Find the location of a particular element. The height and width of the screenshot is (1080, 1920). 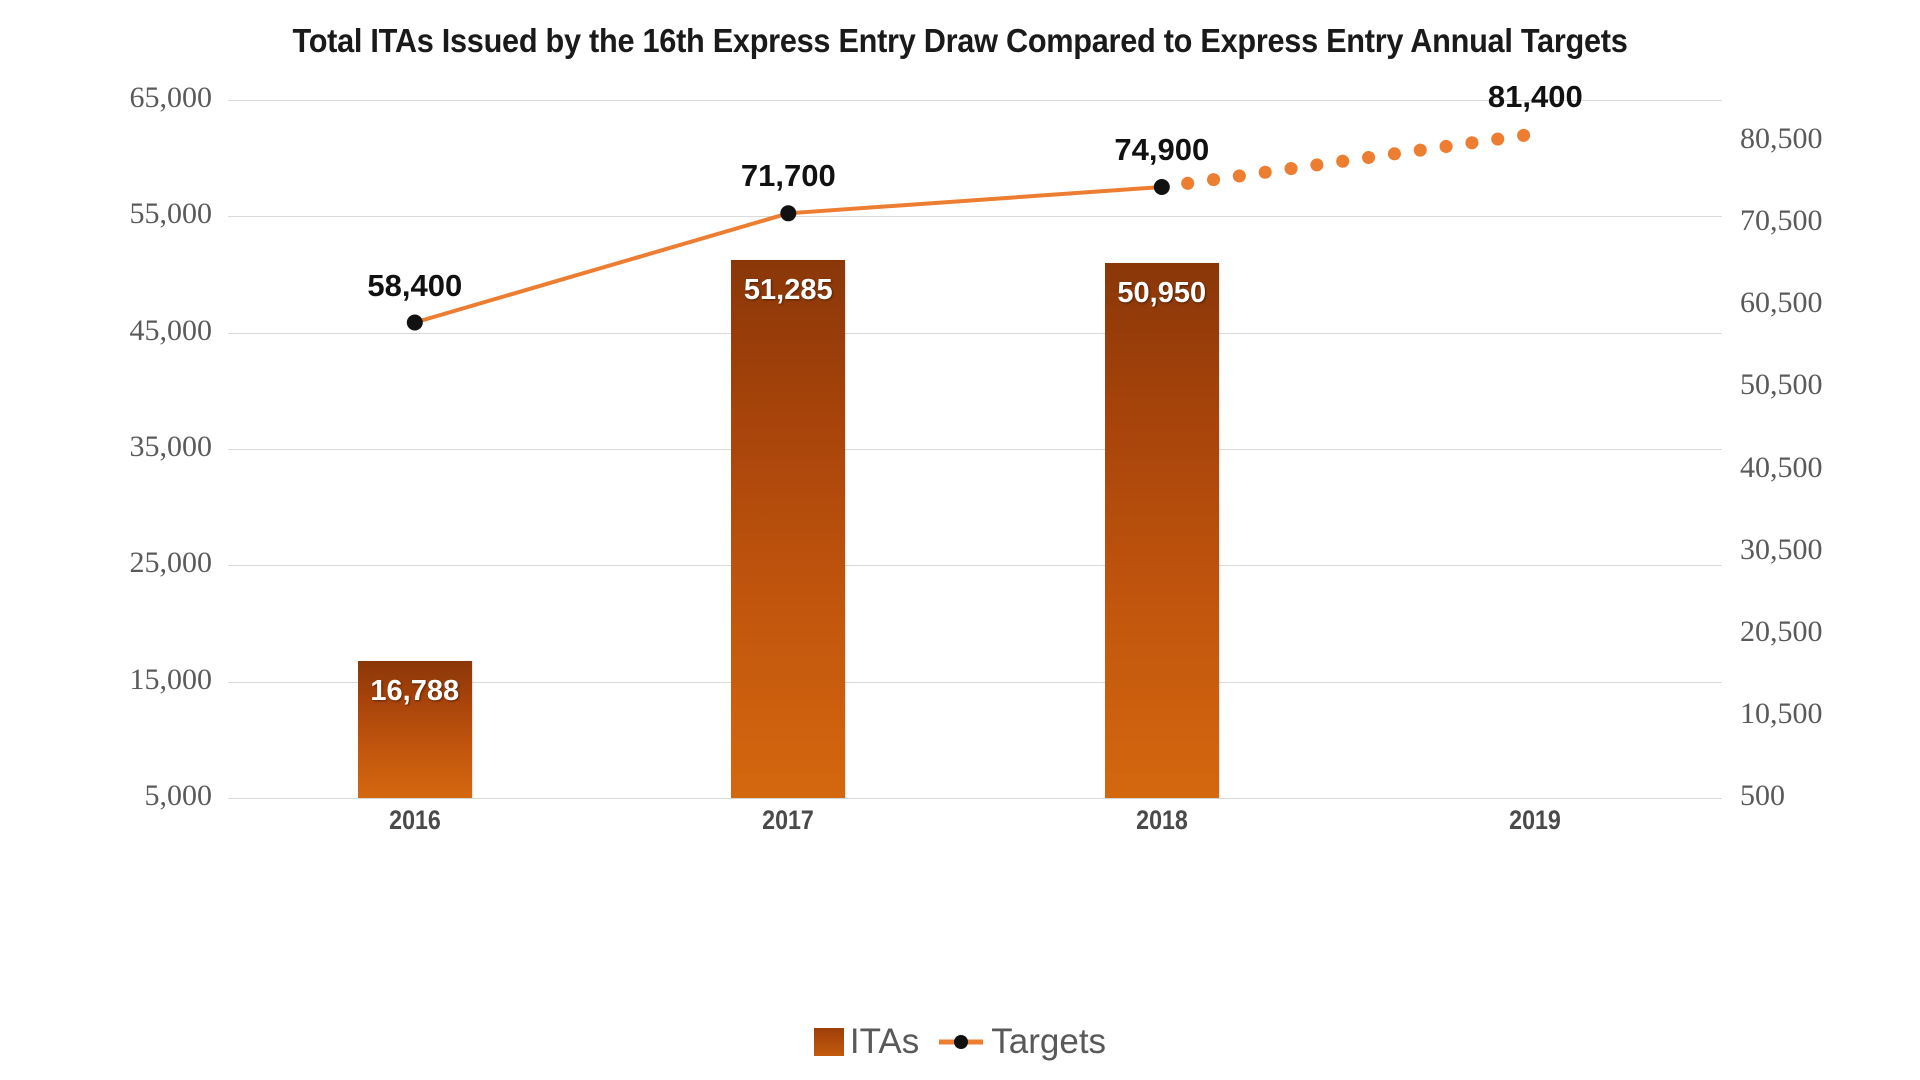

bar-2018: 50,950 is located at coordinates (1161, 530).